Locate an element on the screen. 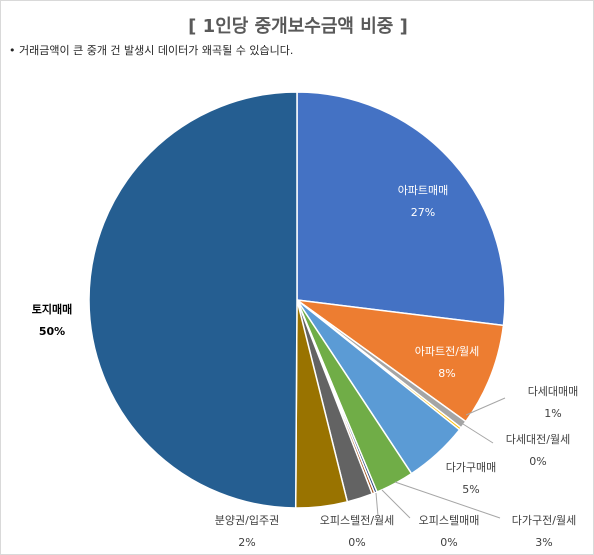  slice-percent-8: 0% is located at coordinates (356, 542).